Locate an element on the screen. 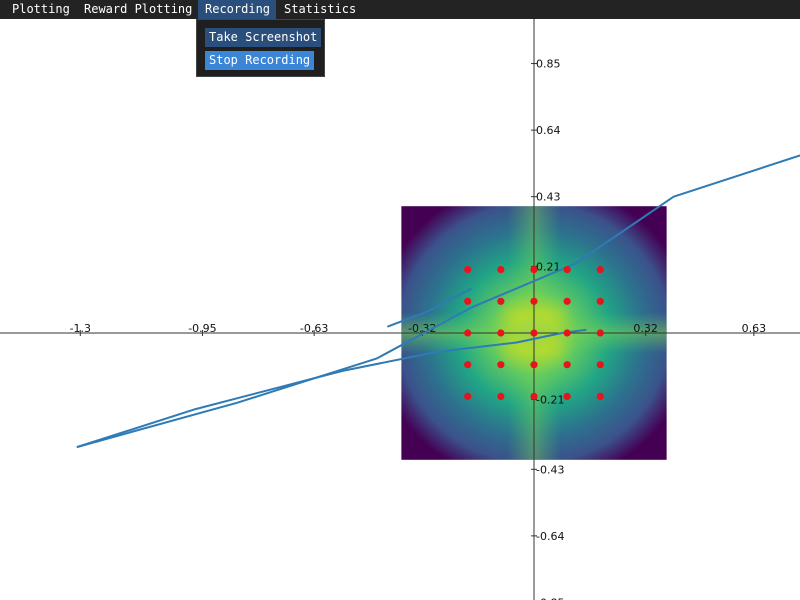 The image size is (800, 600). y-tick-label: -0.64 is located at coordinates (550, 536).